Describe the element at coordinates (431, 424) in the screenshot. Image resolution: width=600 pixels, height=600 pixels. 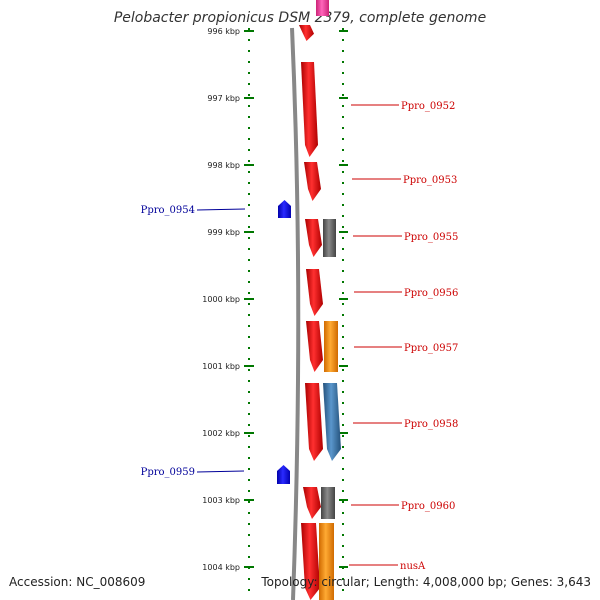
I see `gene-label-ppro-0958: Ppro_0958` at that location.